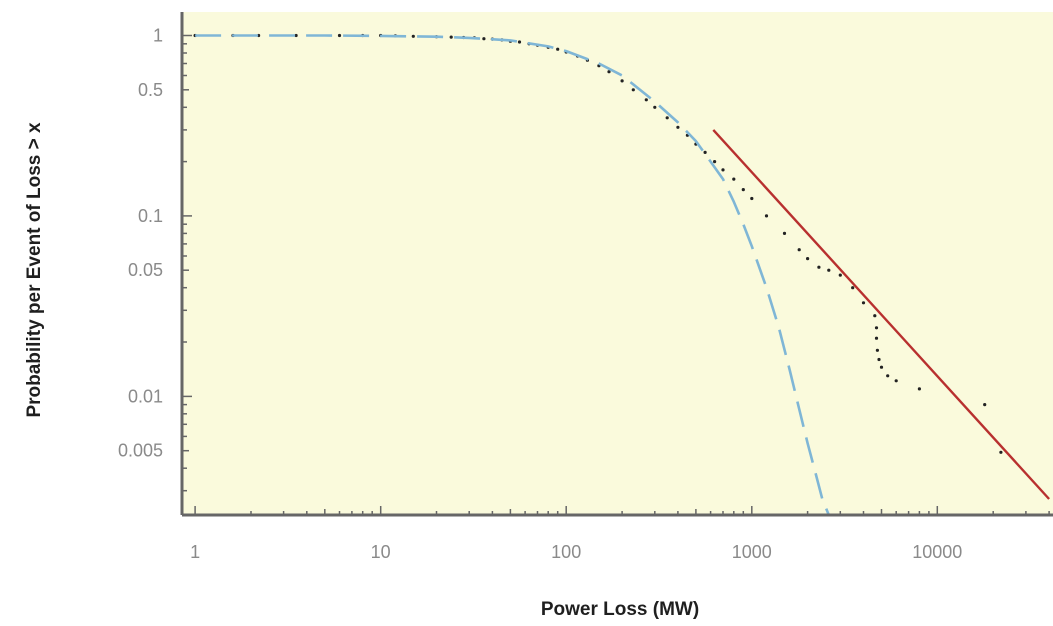  I want to click on x-tick-label: 10000, so click(937, 552).